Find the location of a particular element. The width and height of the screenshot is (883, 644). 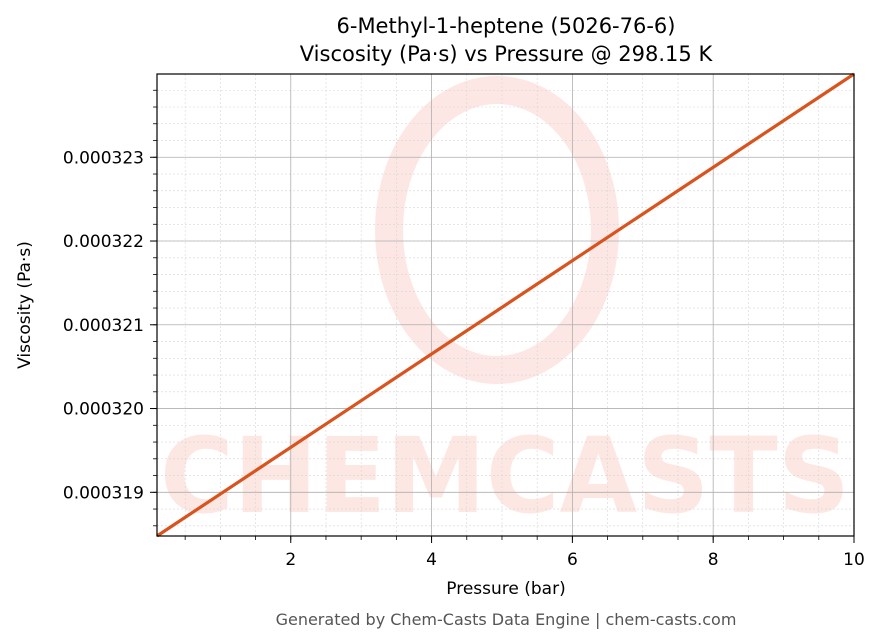

x-tick-label: 2 is located at coordinates (290, 560).